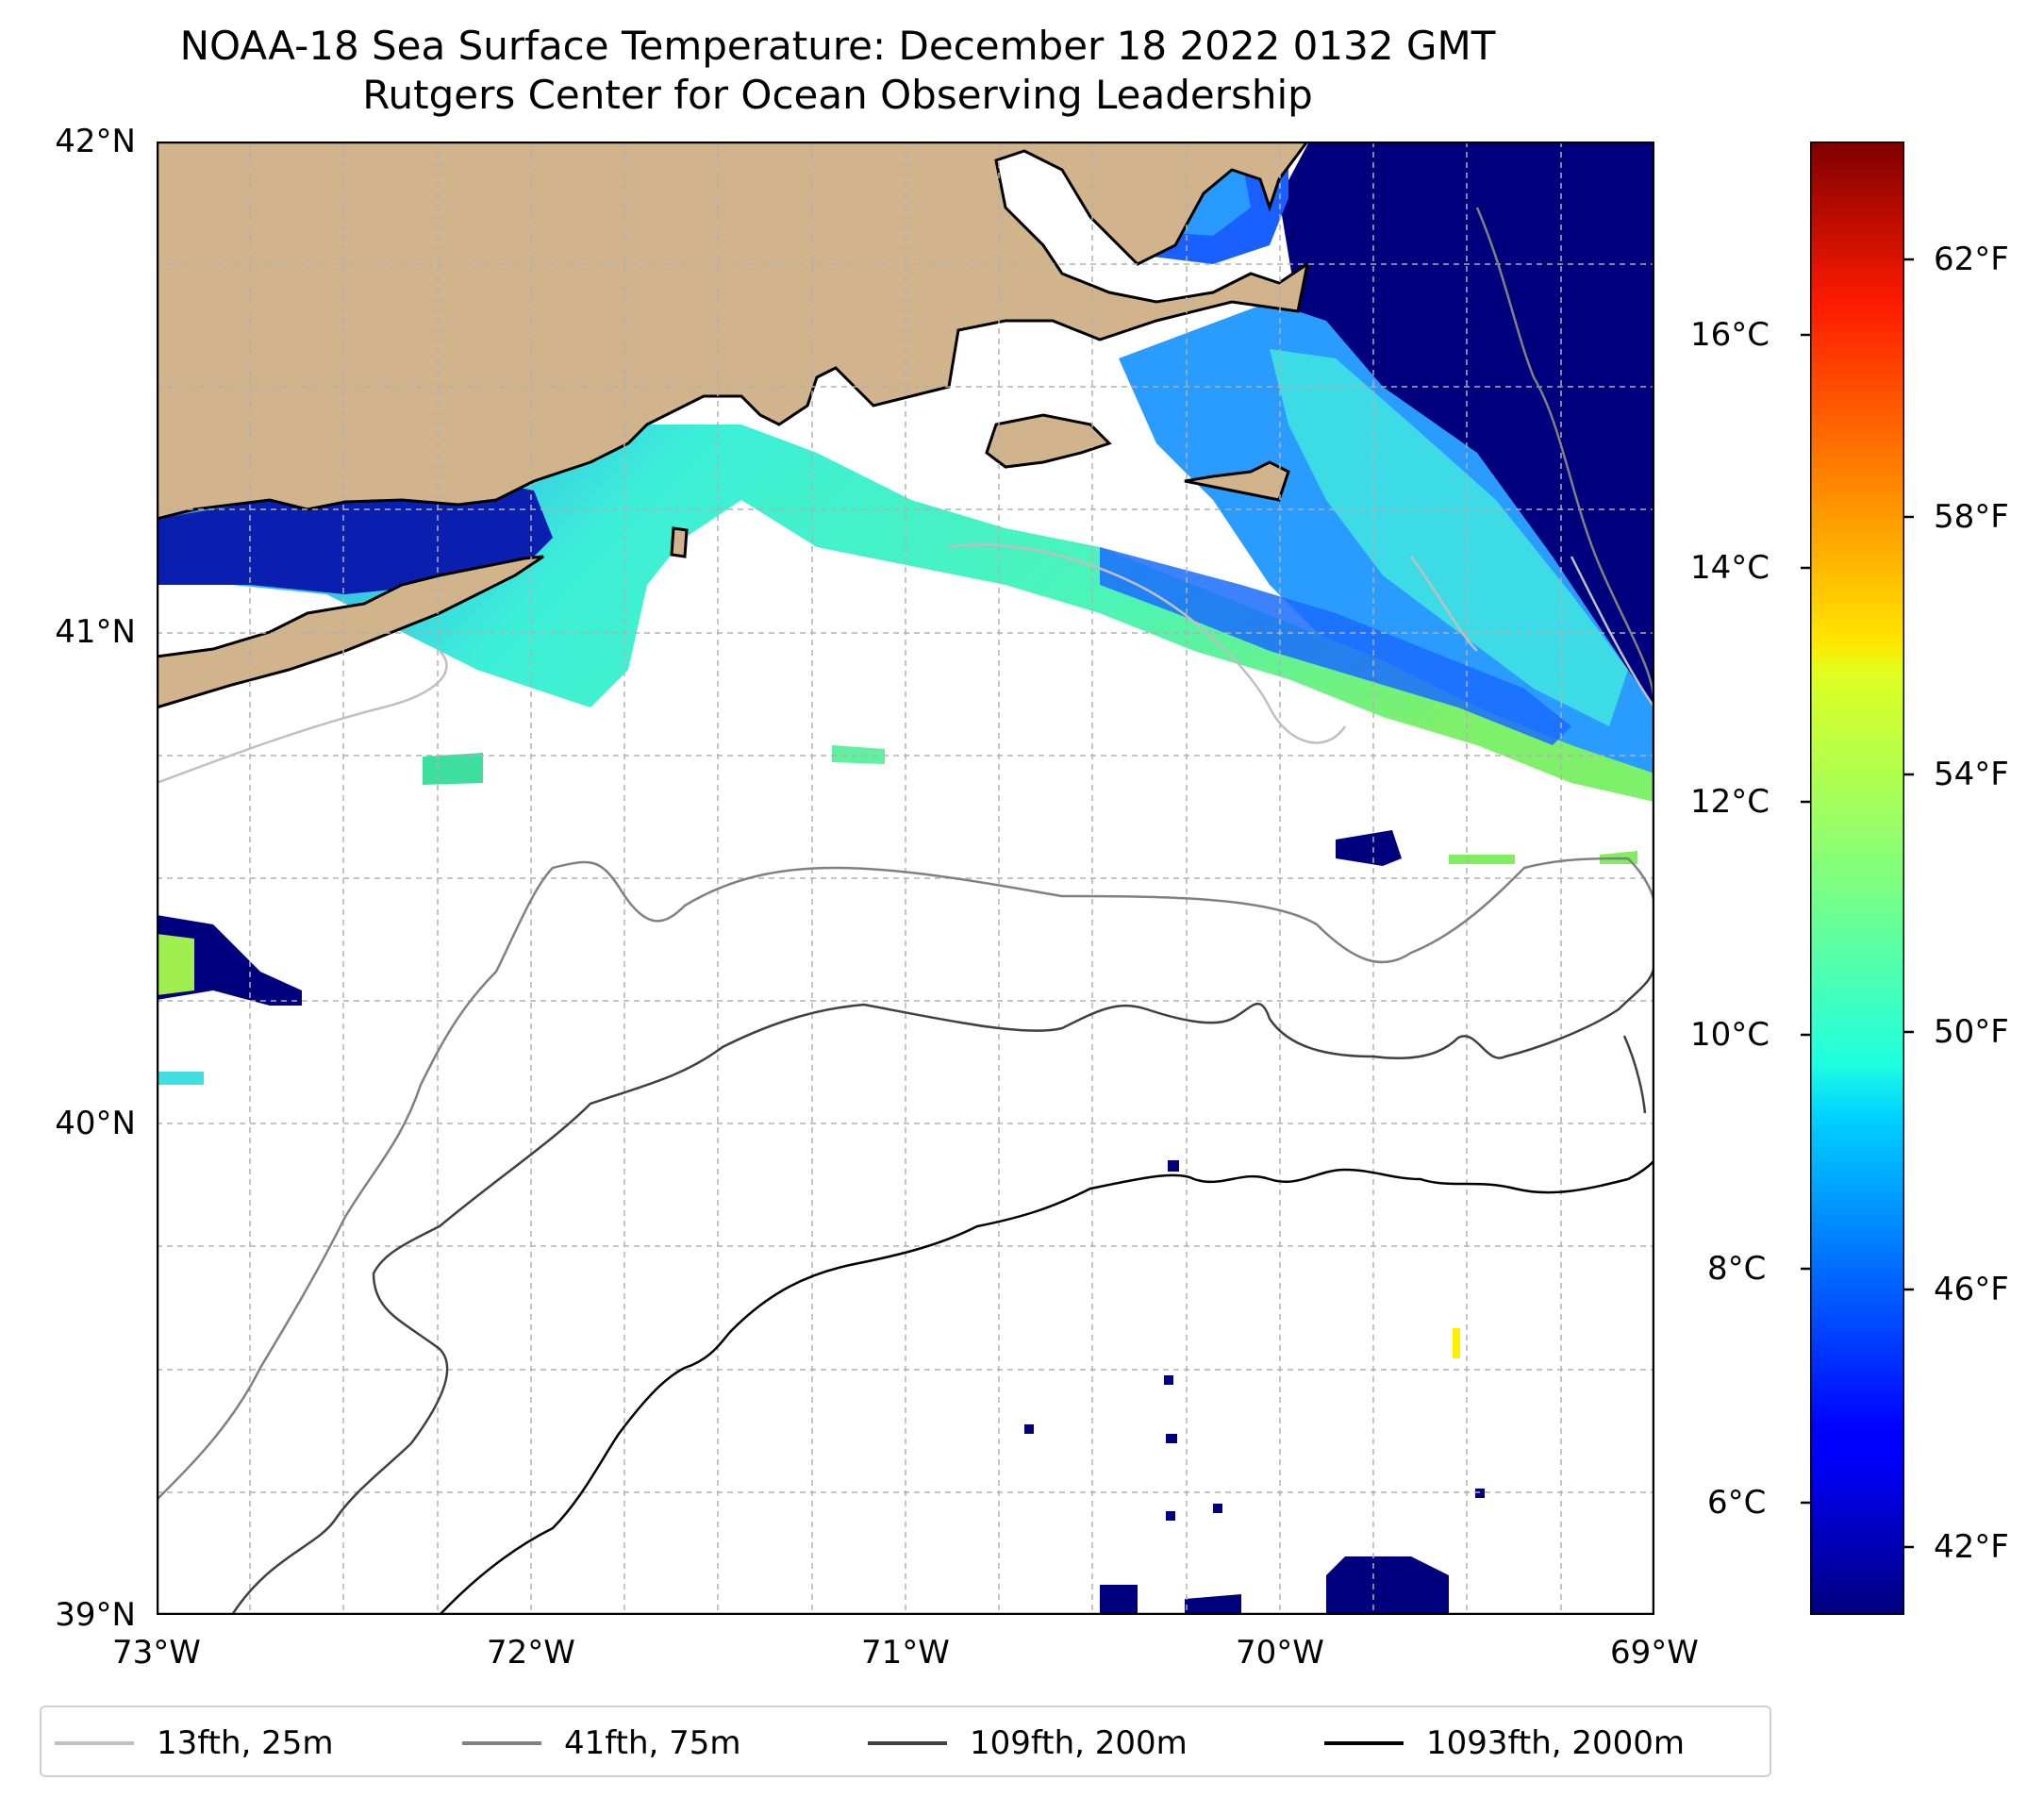 This screenshot has width=2044, height=1797. What do you see at coordinates (1972, 1289) in the screenshot?
I see `cbar-f-tick-46: 46°F` at bounding box center [1972, 1289].